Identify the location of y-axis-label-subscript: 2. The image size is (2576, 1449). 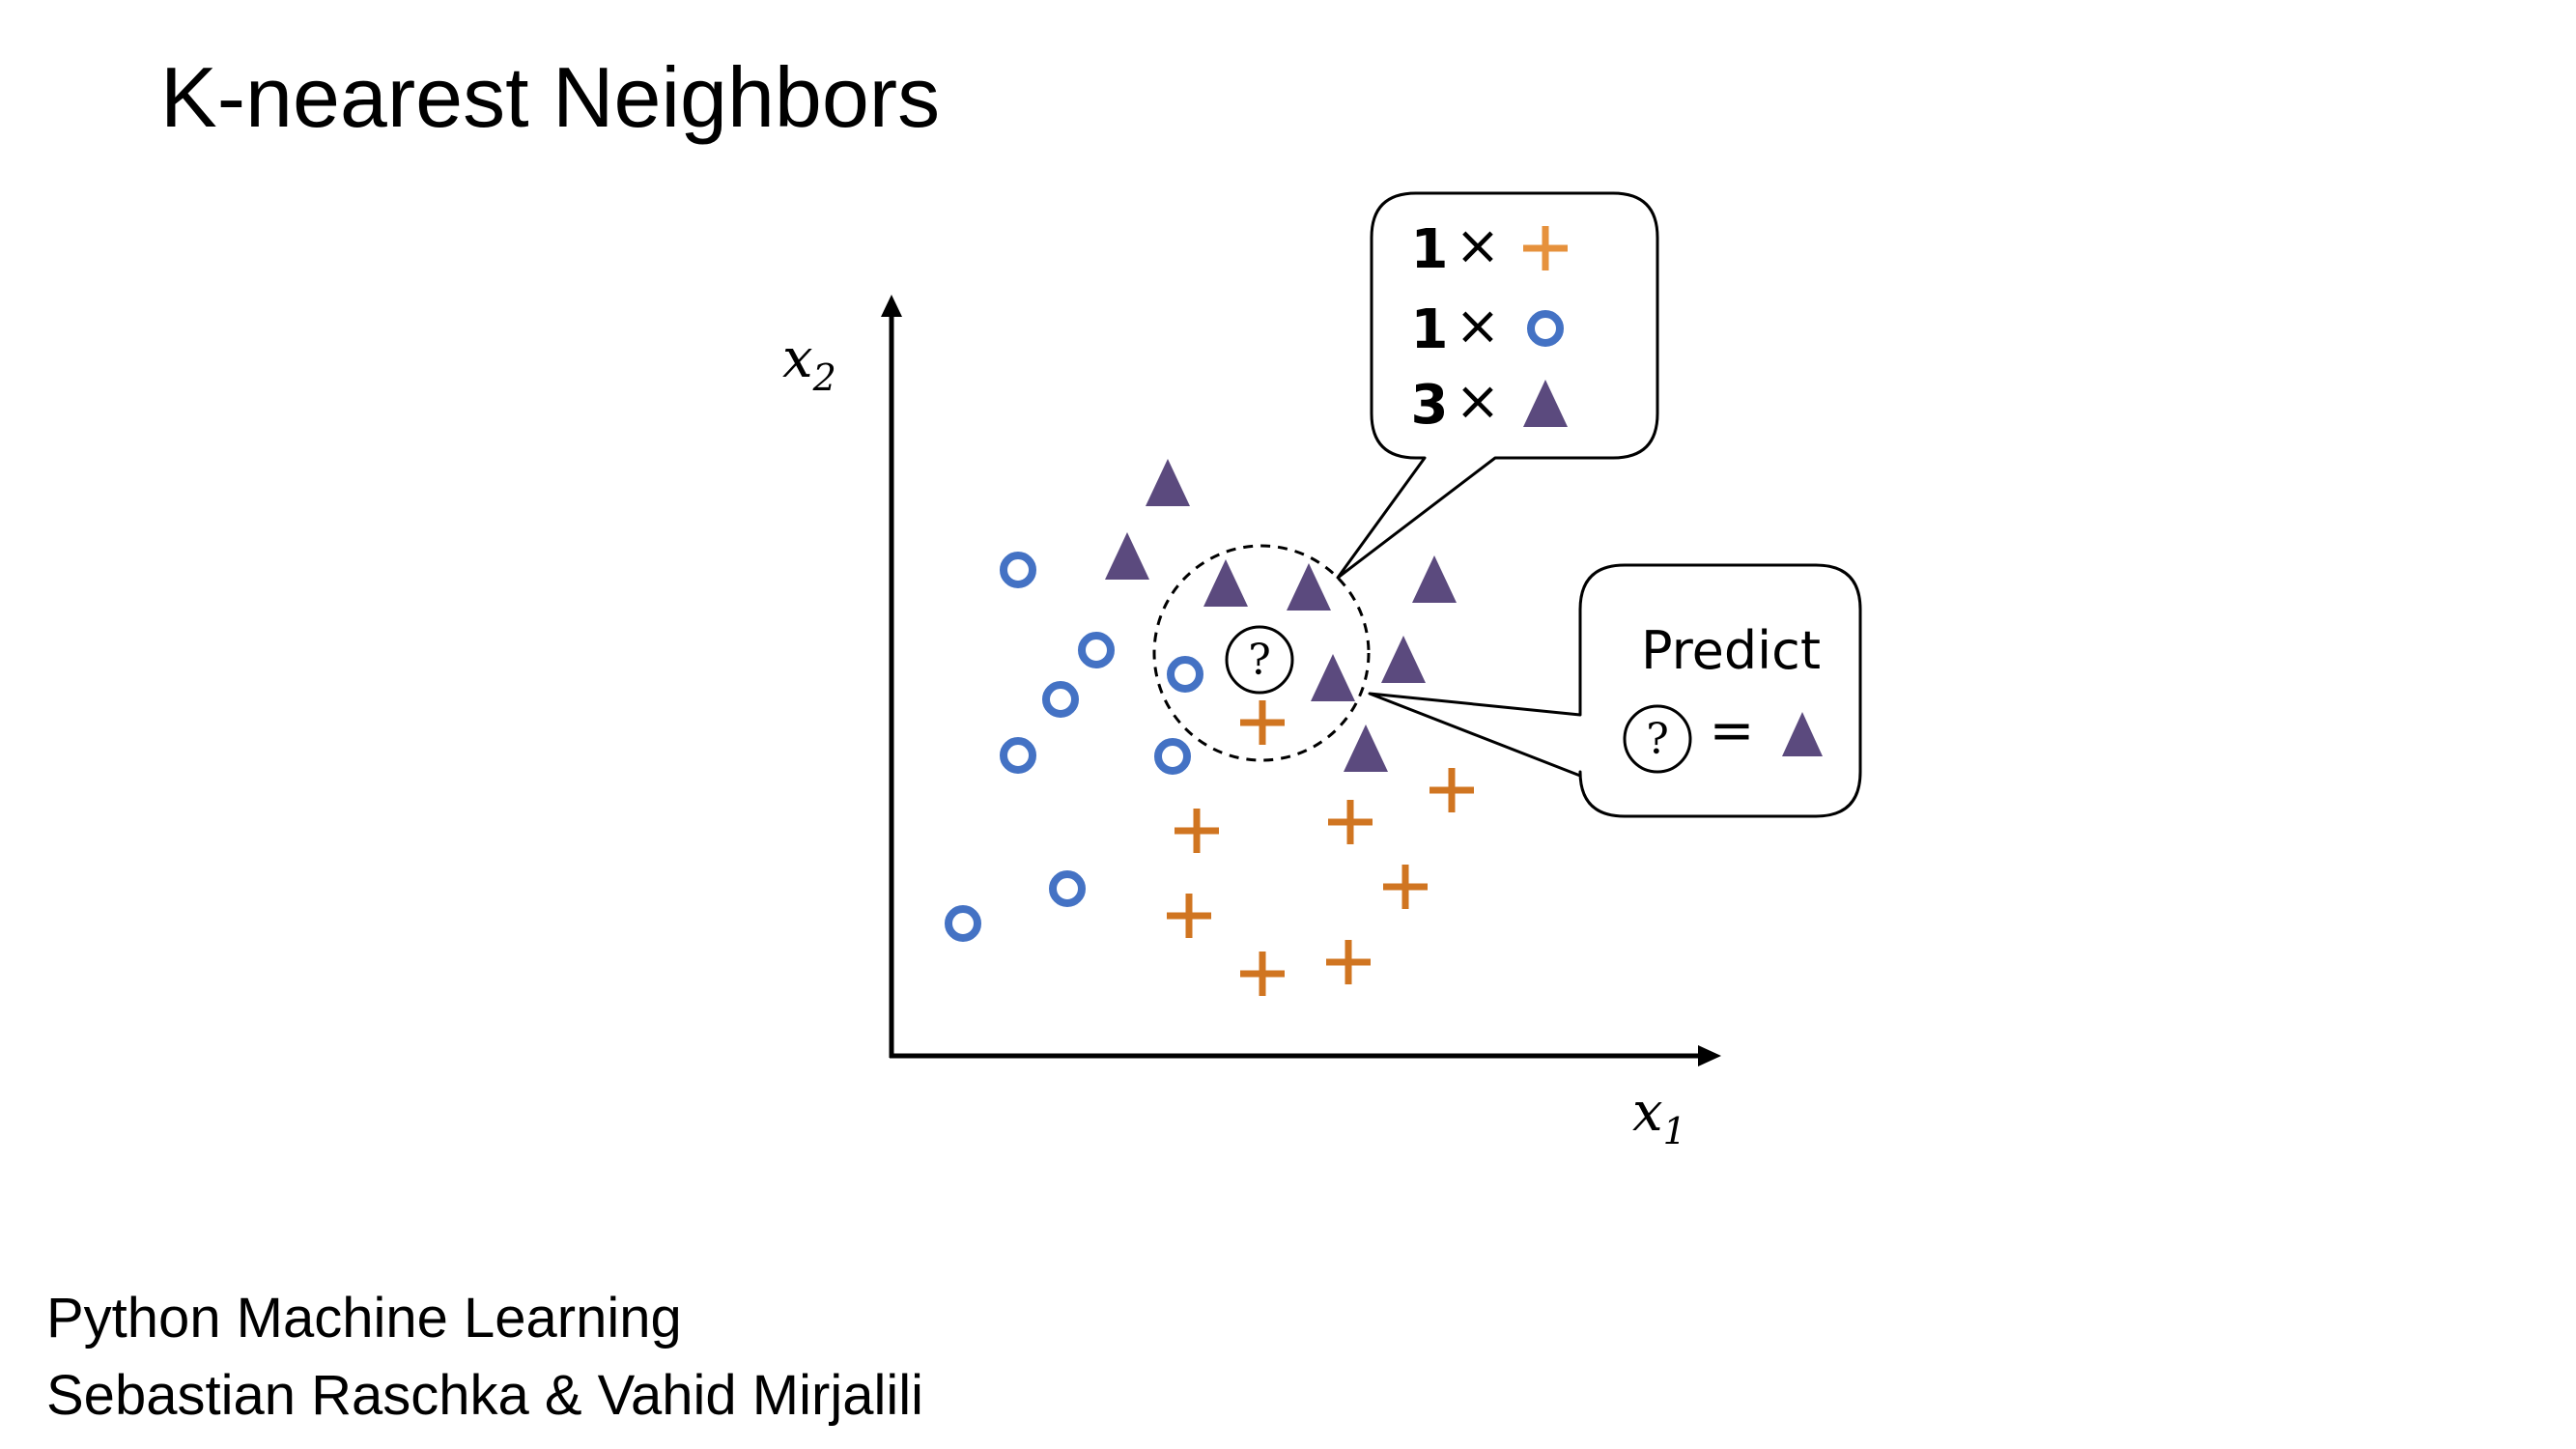
(824, 377).